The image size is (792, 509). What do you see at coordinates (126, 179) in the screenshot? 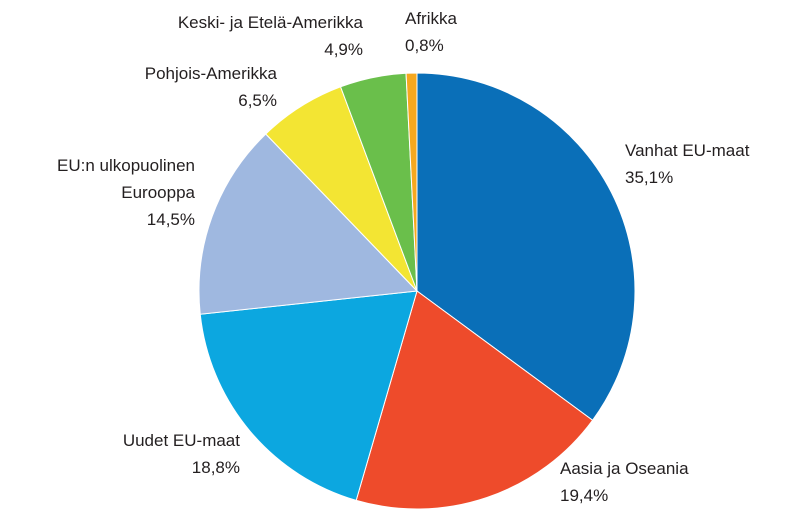
I see `category-label: EU:n ulkopuolinen Eurooppa` at bounding box center [126, 179].